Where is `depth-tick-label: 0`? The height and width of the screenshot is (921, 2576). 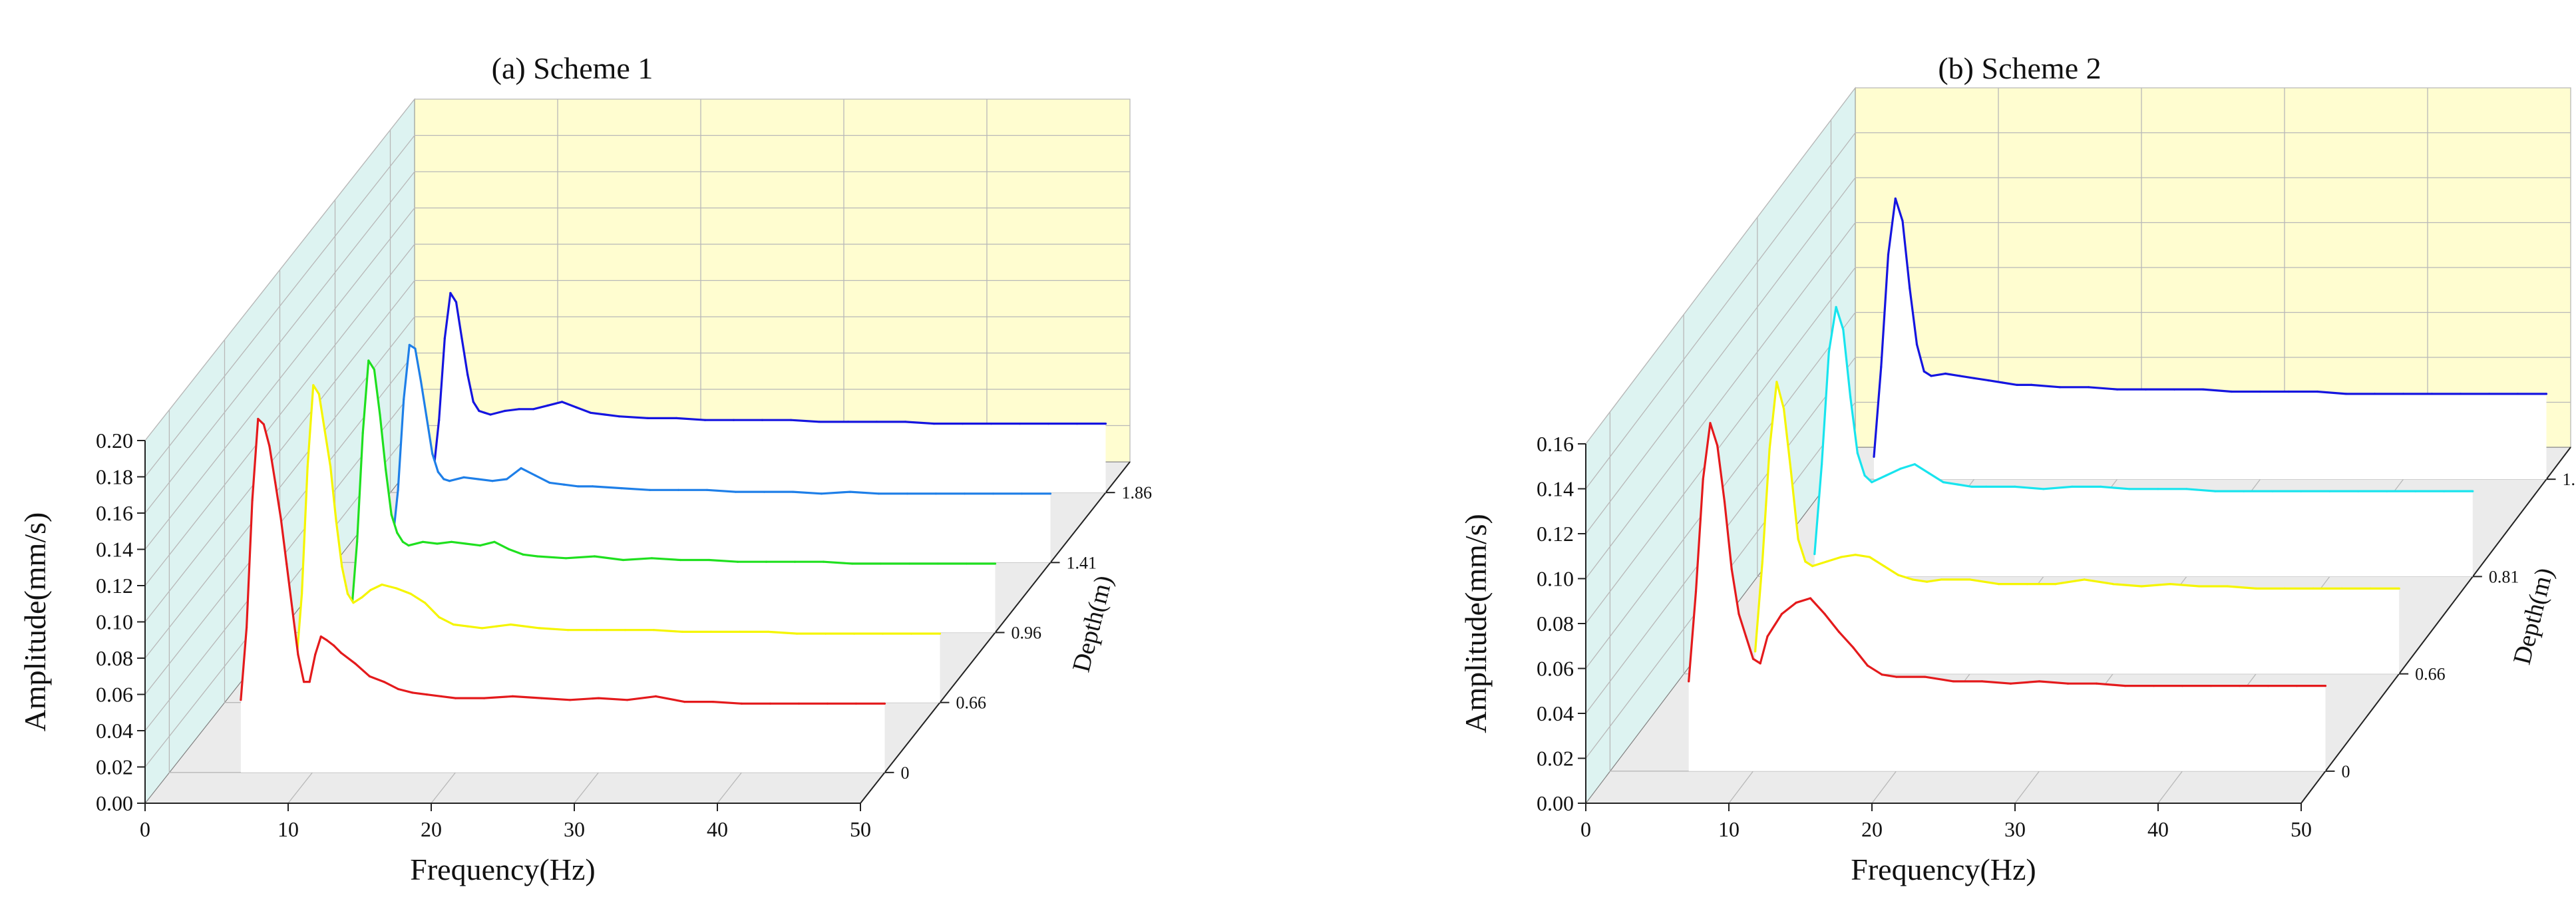 depth-tick-label: 0 is located at coordinates (905, 773).